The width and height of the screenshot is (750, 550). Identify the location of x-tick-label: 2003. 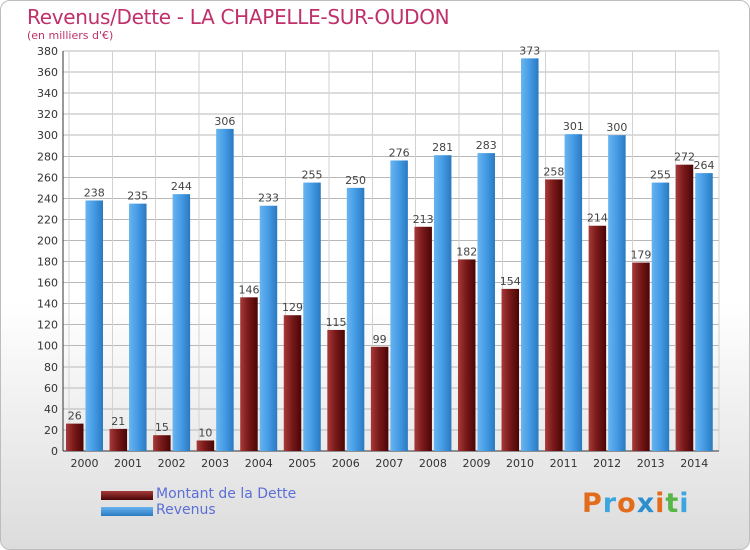
(215, 463).